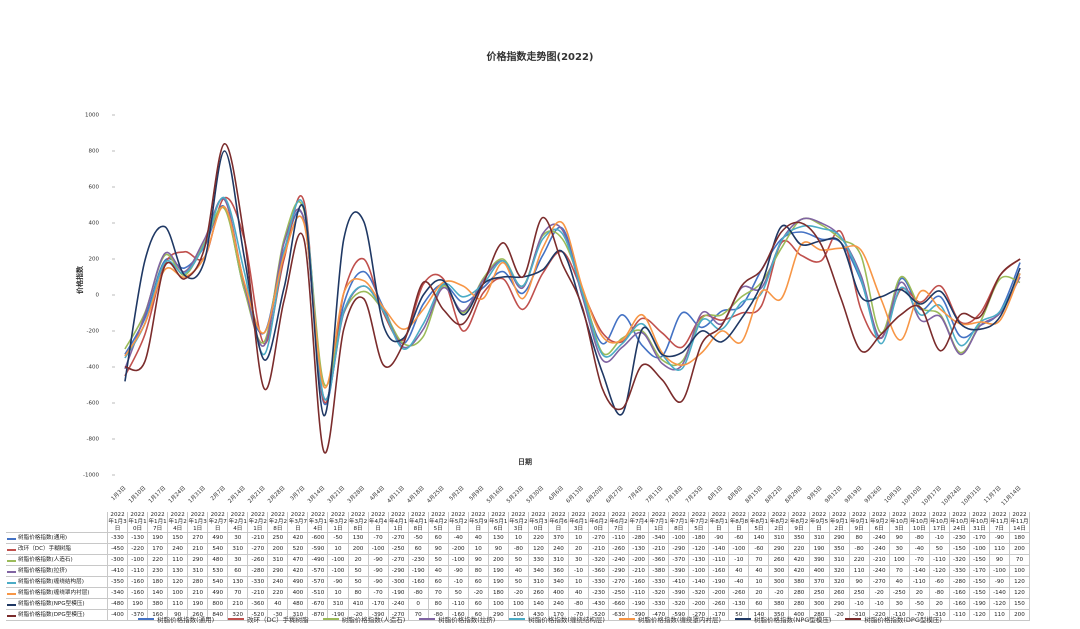 The width and height of the screenshot is (1080, 629). What do you see at coordinates (639, 560) in the screenshot?
I see `table-cell: -200` at bounding box center [639, 560].